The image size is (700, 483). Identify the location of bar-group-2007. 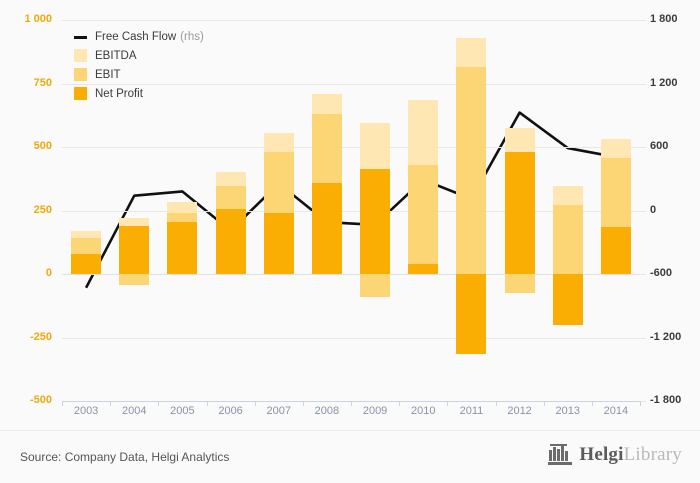
(278, 210).